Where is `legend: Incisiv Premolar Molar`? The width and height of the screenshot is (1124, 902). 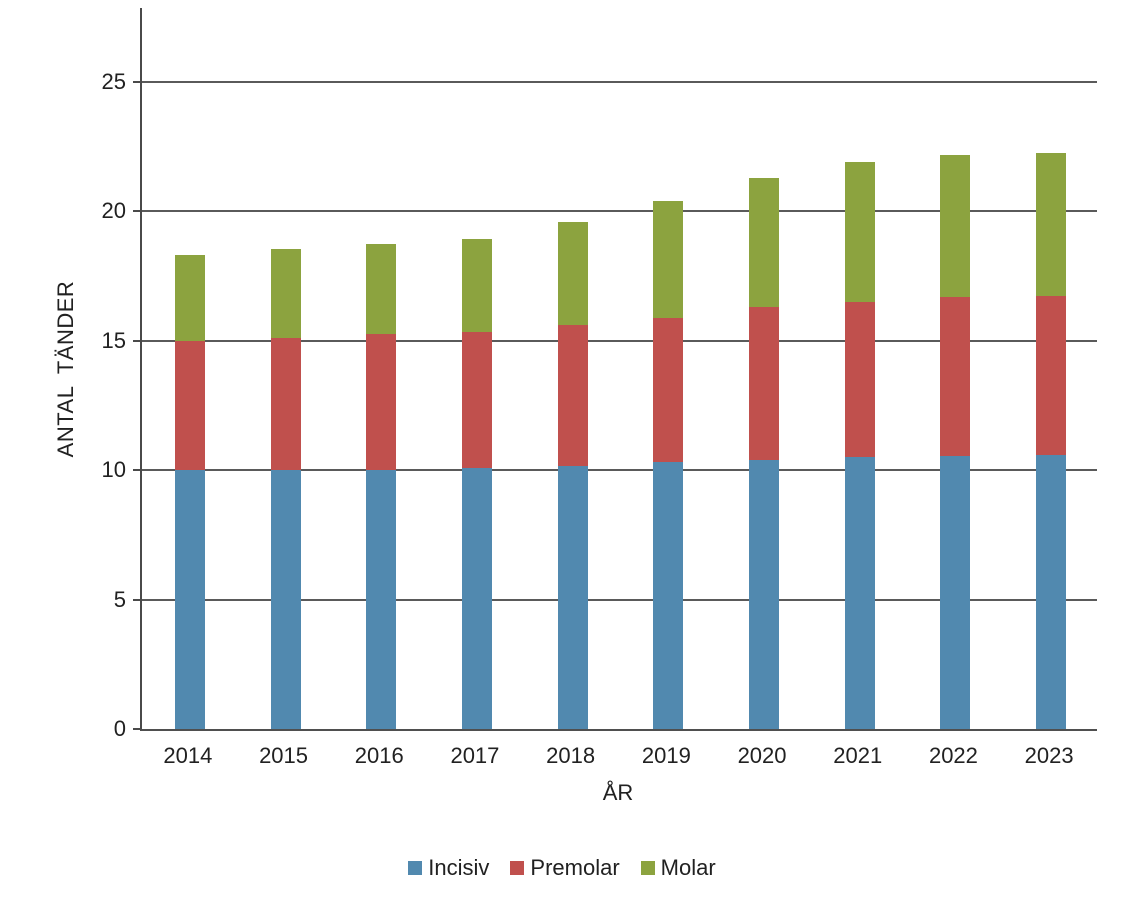 legend: Incisiv Premolar Molar is located at coordinates (562, 868).